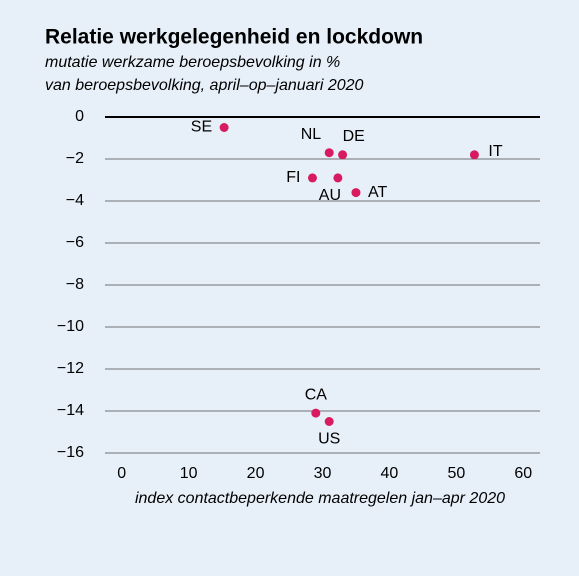  I want to click on y-tick-label: 0, so click(79, 116).